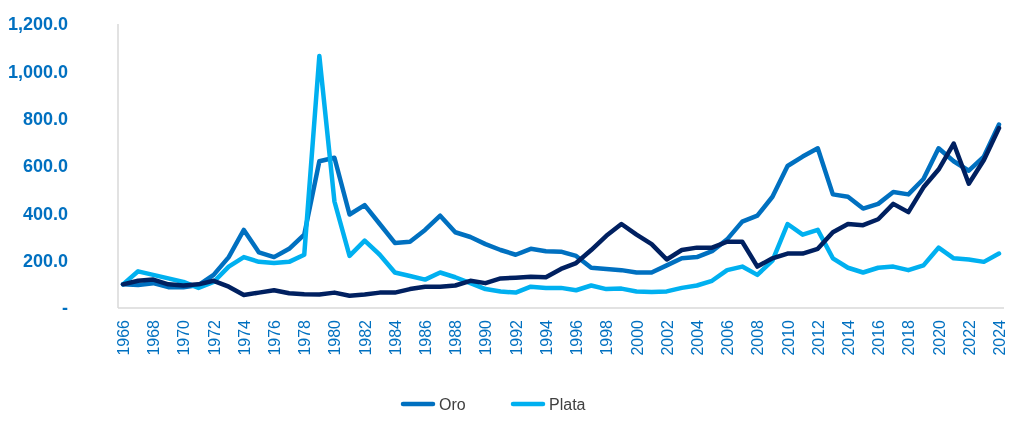  Describe the element at coordinates (214, 337) in the screenshot. I see `x-tick-label: 1972` at that location.